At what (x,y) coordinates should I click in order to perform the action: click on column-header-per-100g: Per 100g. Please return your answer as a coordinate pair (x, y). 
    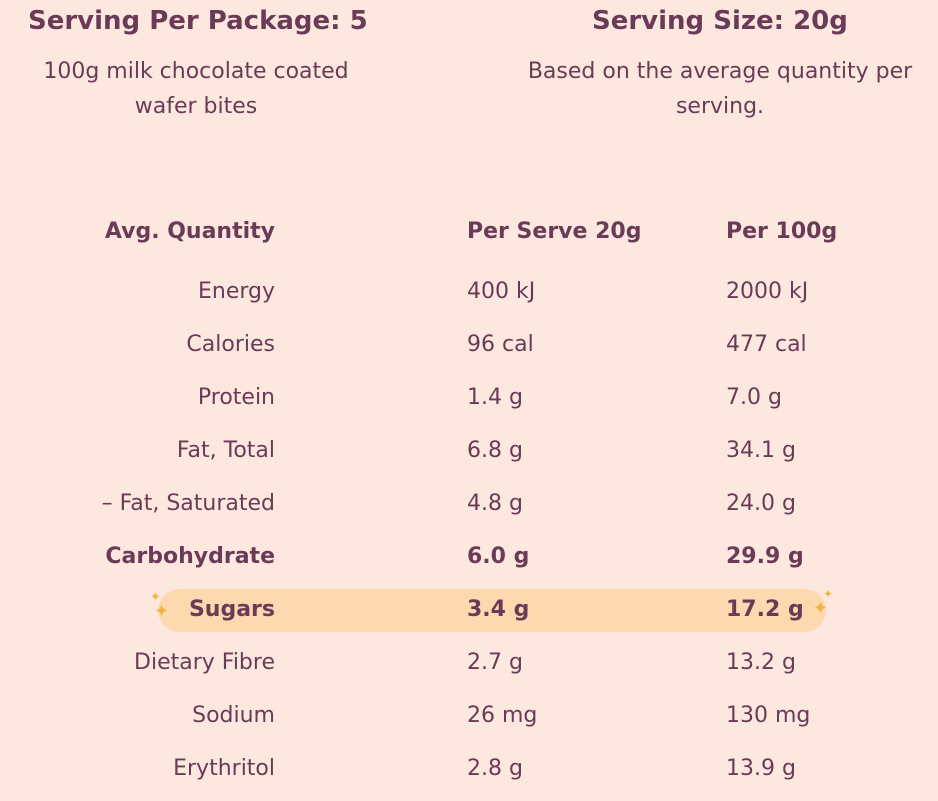
    Looking at the image, I should click on (782, 231).